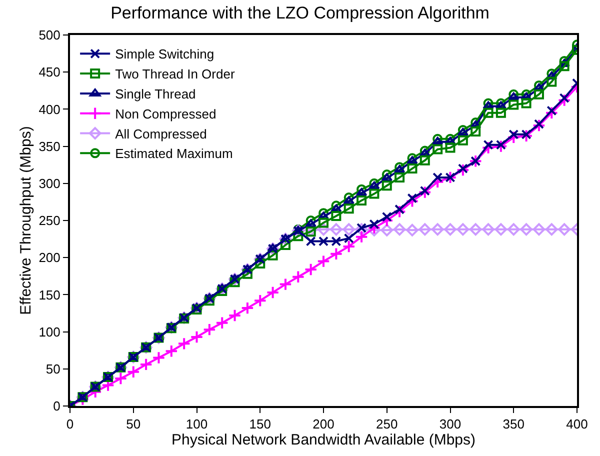 The width and height of the screenshot is (600, 456). I want to click on x-tick-label: 150, so click(260, 424).